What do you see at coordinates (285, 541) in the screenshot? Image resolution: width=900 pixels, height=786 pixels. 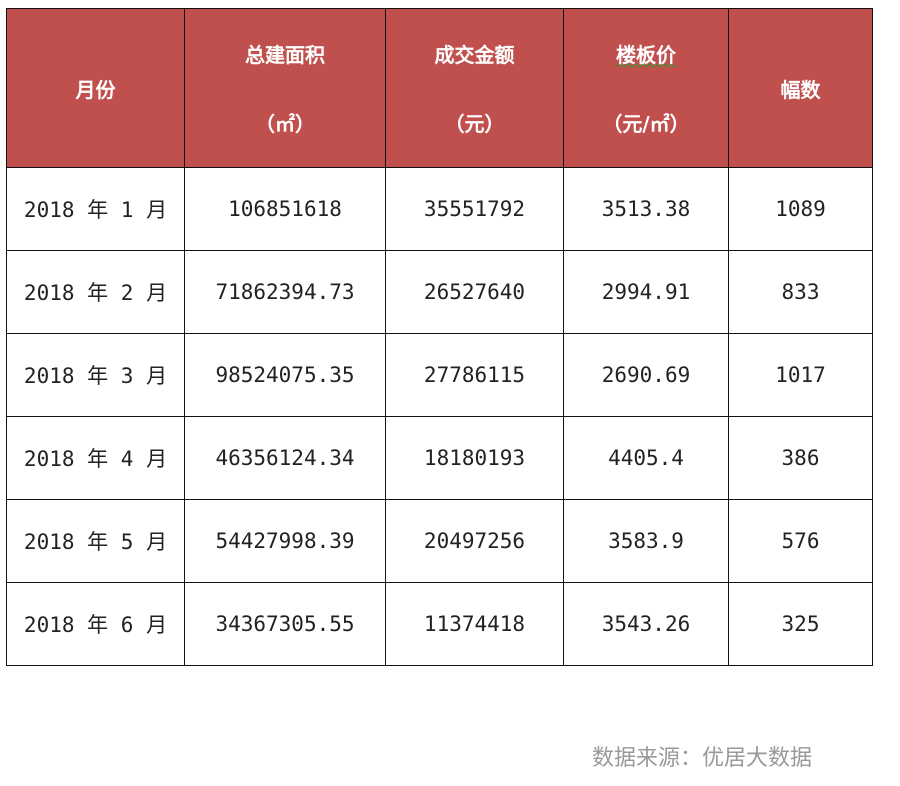 I see `cell-area: 54427998.39` at bounding box center [285, 541].